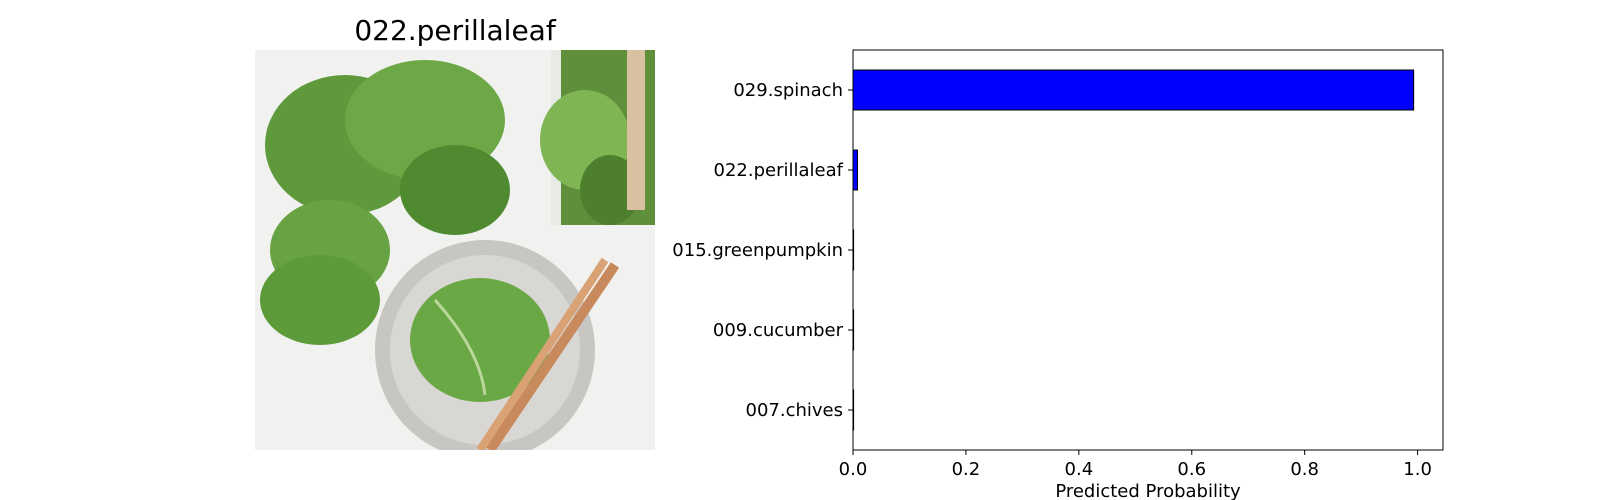 The height and width of the screenshot is (500, 1600). I want to click on x-tick-label: 0.2, so click(966, 469).